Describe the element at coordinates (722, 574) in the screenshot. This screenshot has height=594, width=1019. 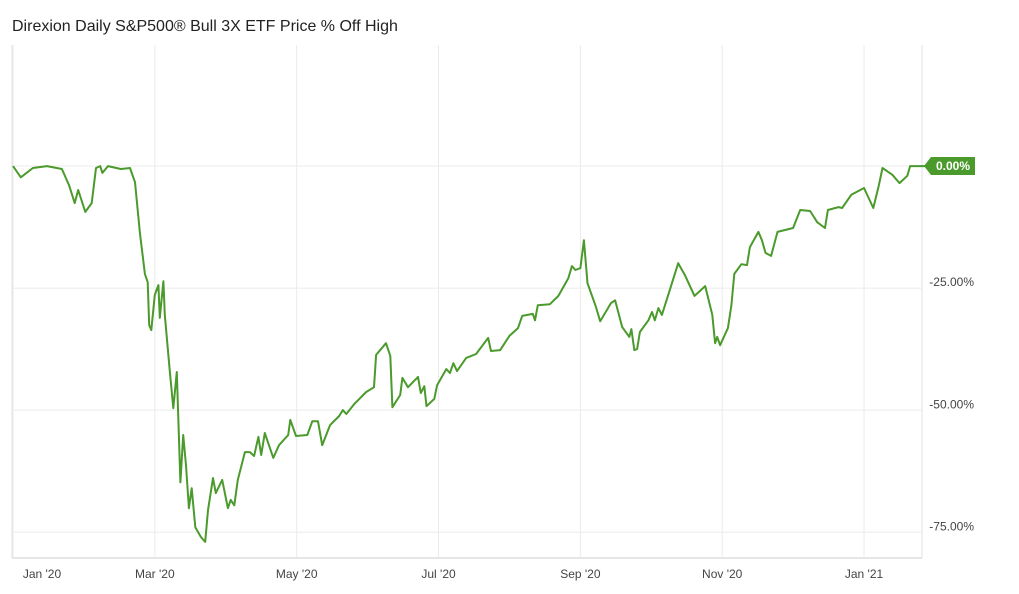
I see `x-tick-label: Nov '20` at that location.